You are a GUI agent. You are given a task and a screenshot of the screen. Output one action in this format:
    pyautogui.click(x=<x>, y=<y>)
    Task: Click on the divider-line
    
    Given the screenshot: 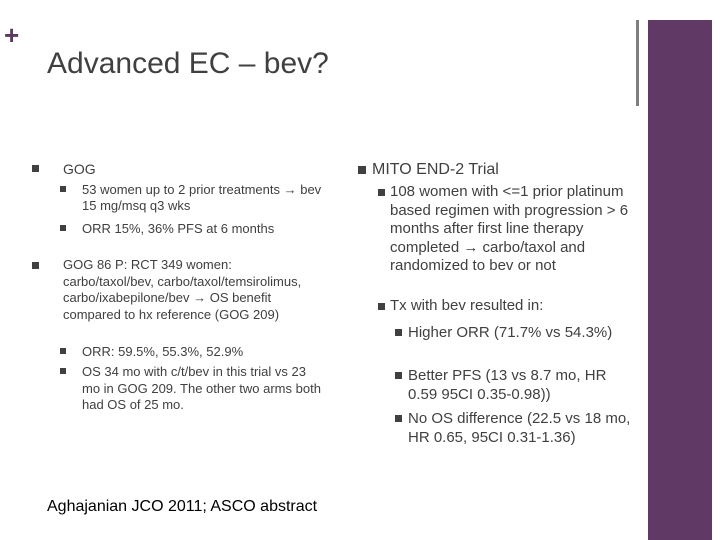 What is the action you would take?
    pyautogui.click(x=637, y=63)
    